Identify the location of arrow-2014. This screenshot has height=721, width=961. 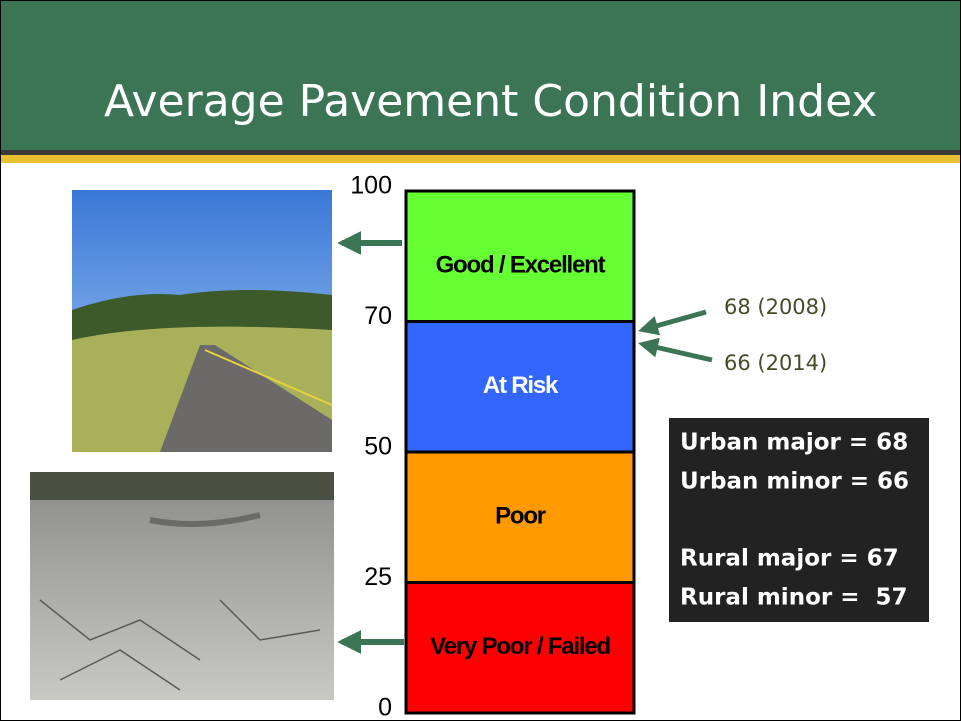
(675, 350).